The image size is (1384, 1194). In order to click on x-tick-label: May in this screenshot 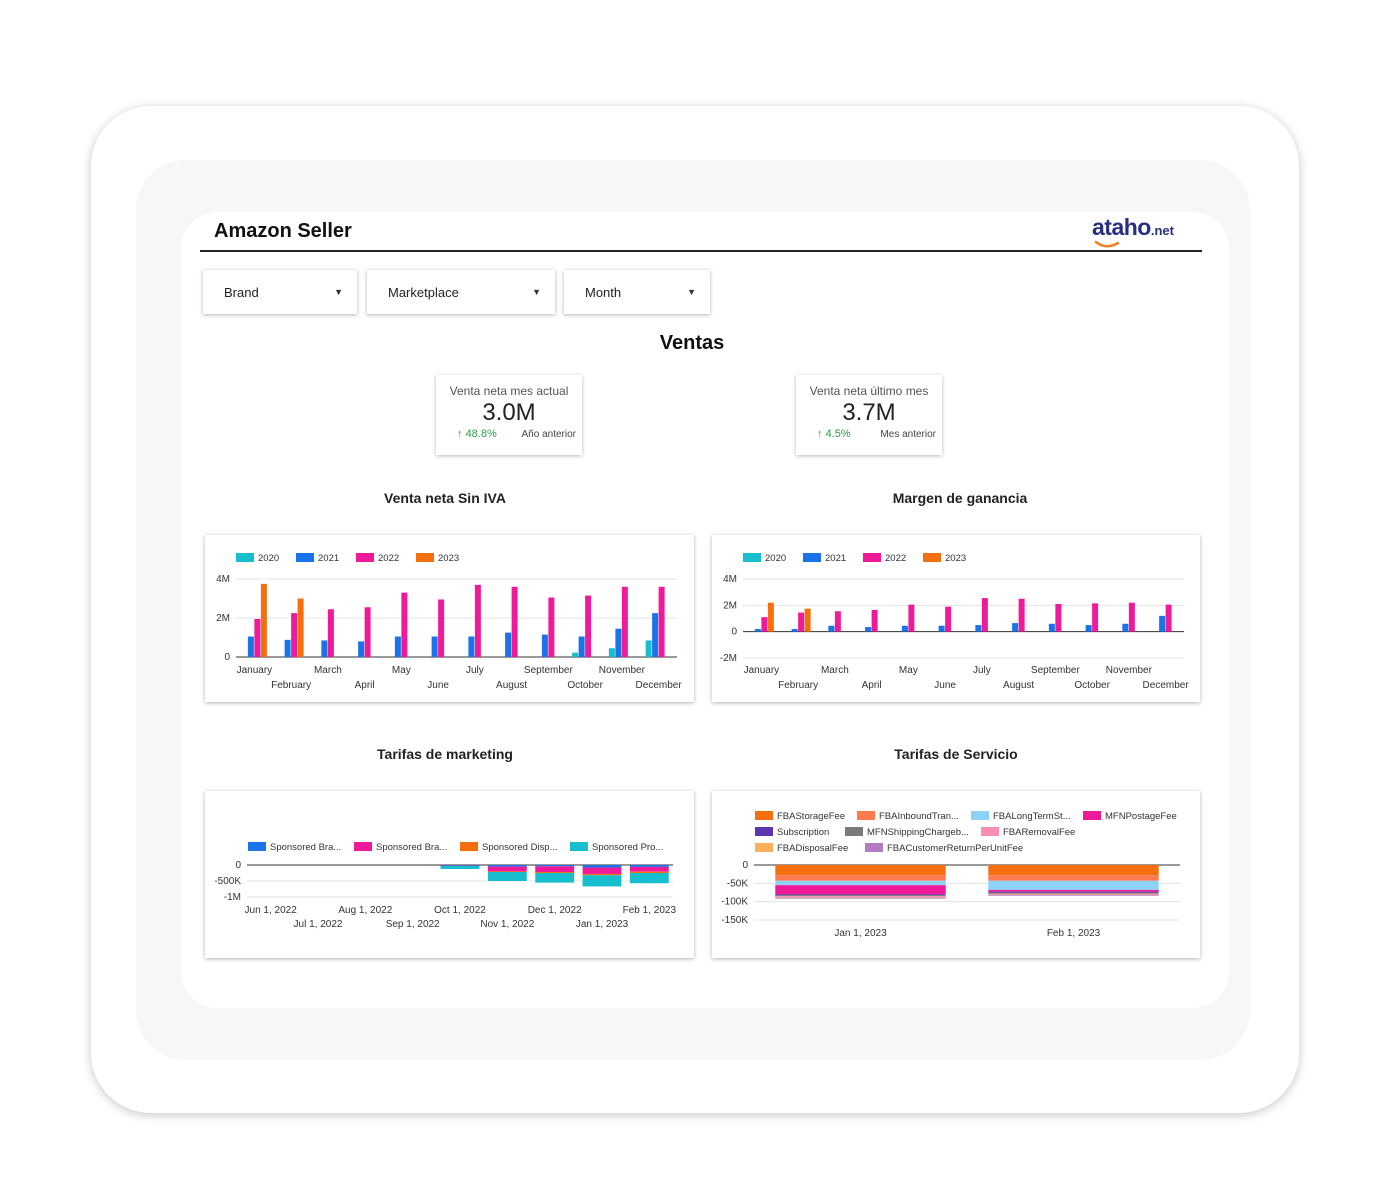, I will do `click(401, 670)`.